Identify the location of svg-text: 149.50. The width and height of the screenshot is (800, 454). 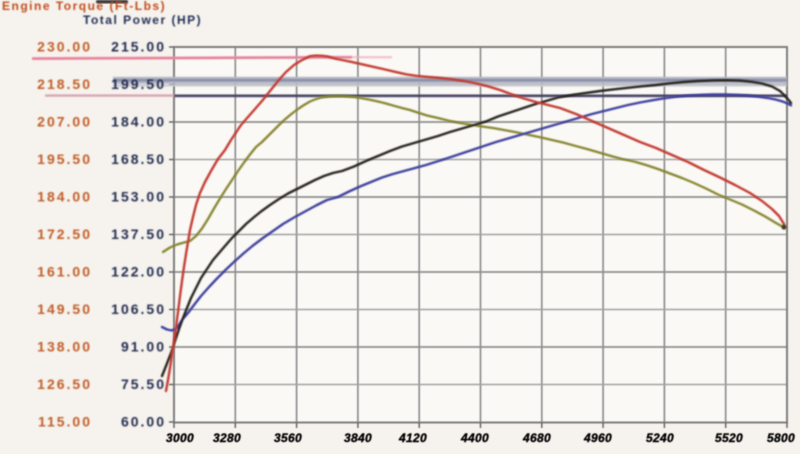
(64, 309).